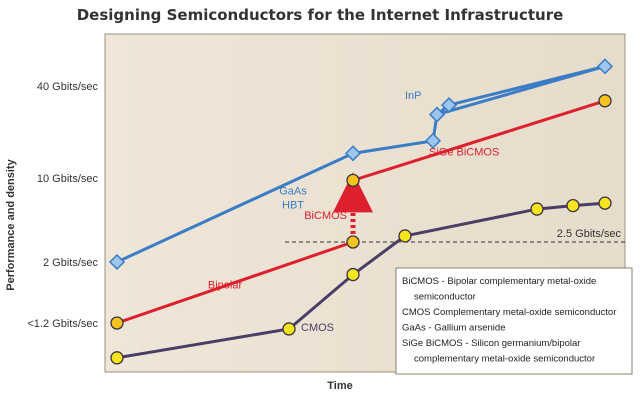 The width and height of the screenshot is (640, 400). I want to click on legend-line: complementary metal-oxide semiconductor, so click(504, 359).